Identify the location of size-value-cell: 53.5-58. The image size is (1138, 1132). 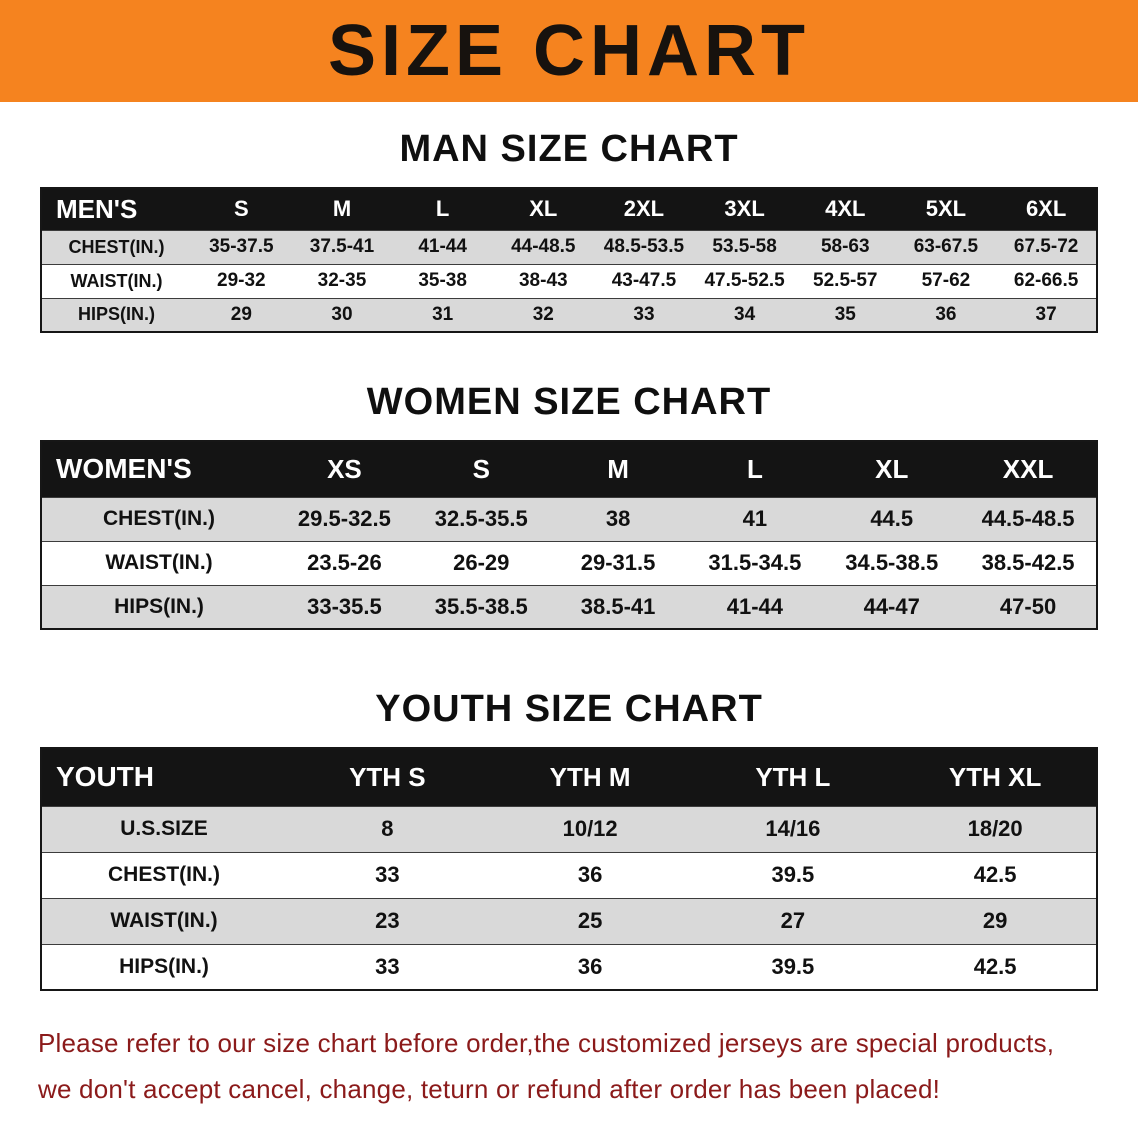
(744, 246).